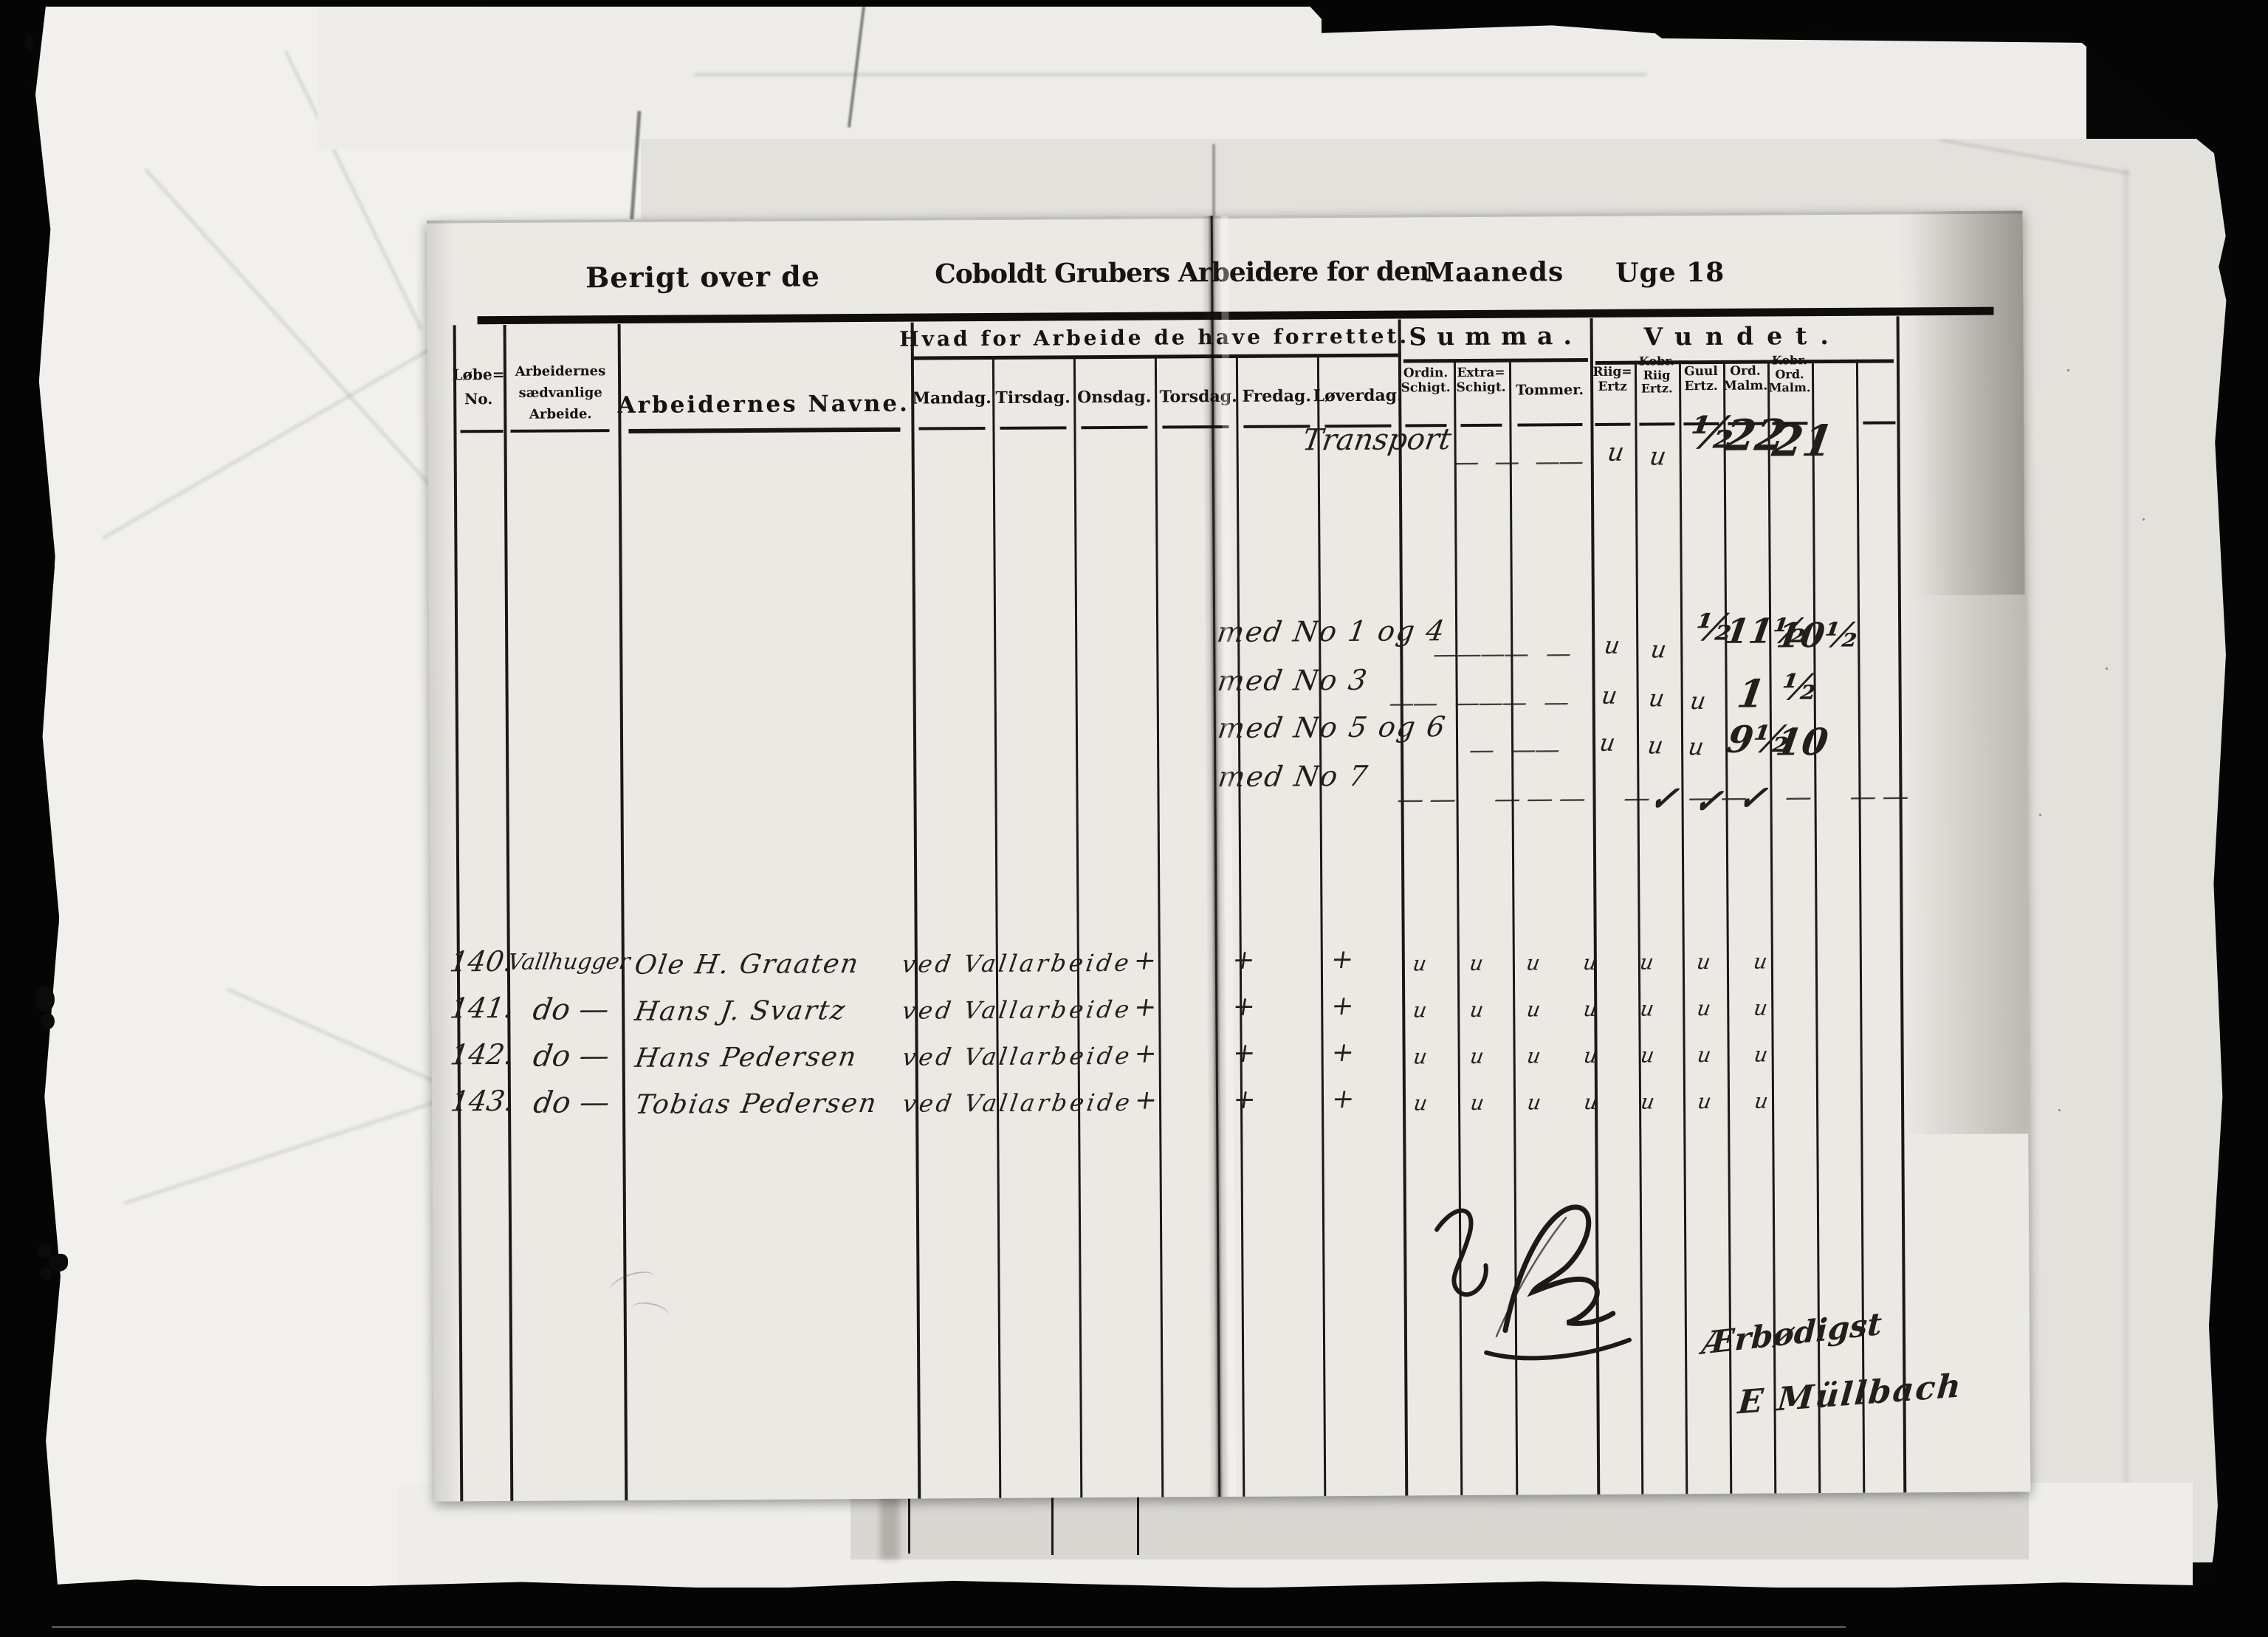 The image size is (2268, 1637). I want to click on col-header-navne: Arbeidernes Navne., so click(763, 404).